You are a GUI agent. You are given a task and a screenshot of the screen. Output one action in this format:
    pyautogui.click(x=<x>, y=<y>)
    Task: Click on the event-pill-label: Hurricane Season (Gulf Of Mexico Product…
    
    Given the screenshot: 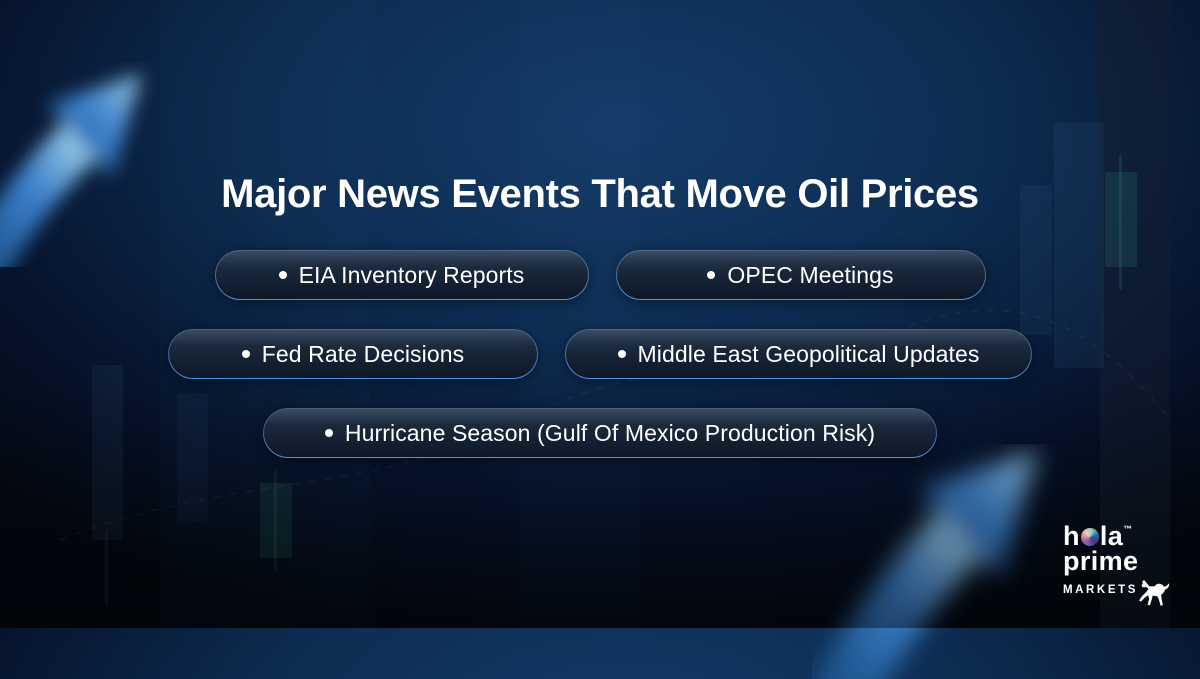 What is the action you would take?
    pyautogui.click(x=610, y=432)
    